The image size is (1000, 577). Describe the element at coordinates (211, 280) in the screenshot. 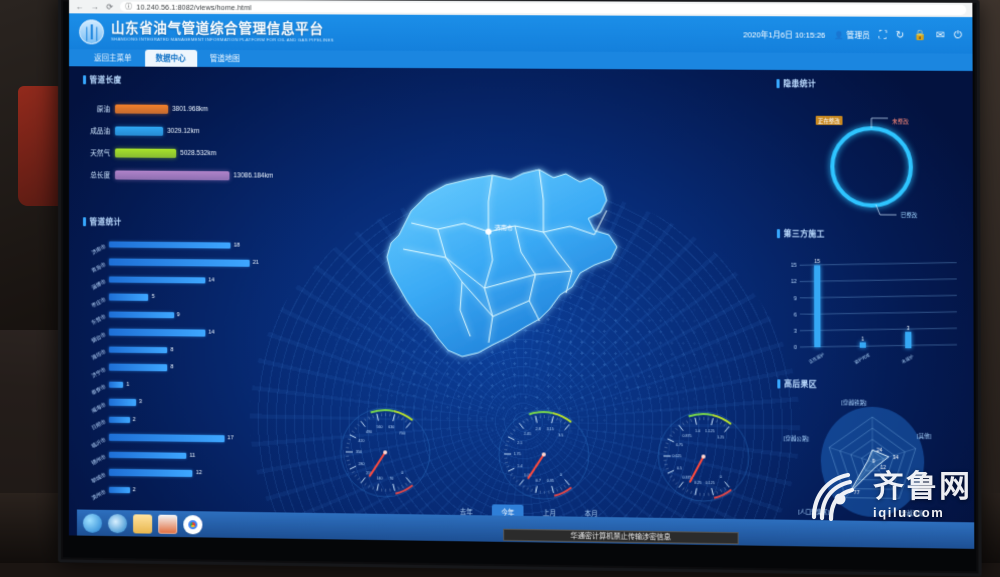

I see `pipe-stats-value: 14` at that location.